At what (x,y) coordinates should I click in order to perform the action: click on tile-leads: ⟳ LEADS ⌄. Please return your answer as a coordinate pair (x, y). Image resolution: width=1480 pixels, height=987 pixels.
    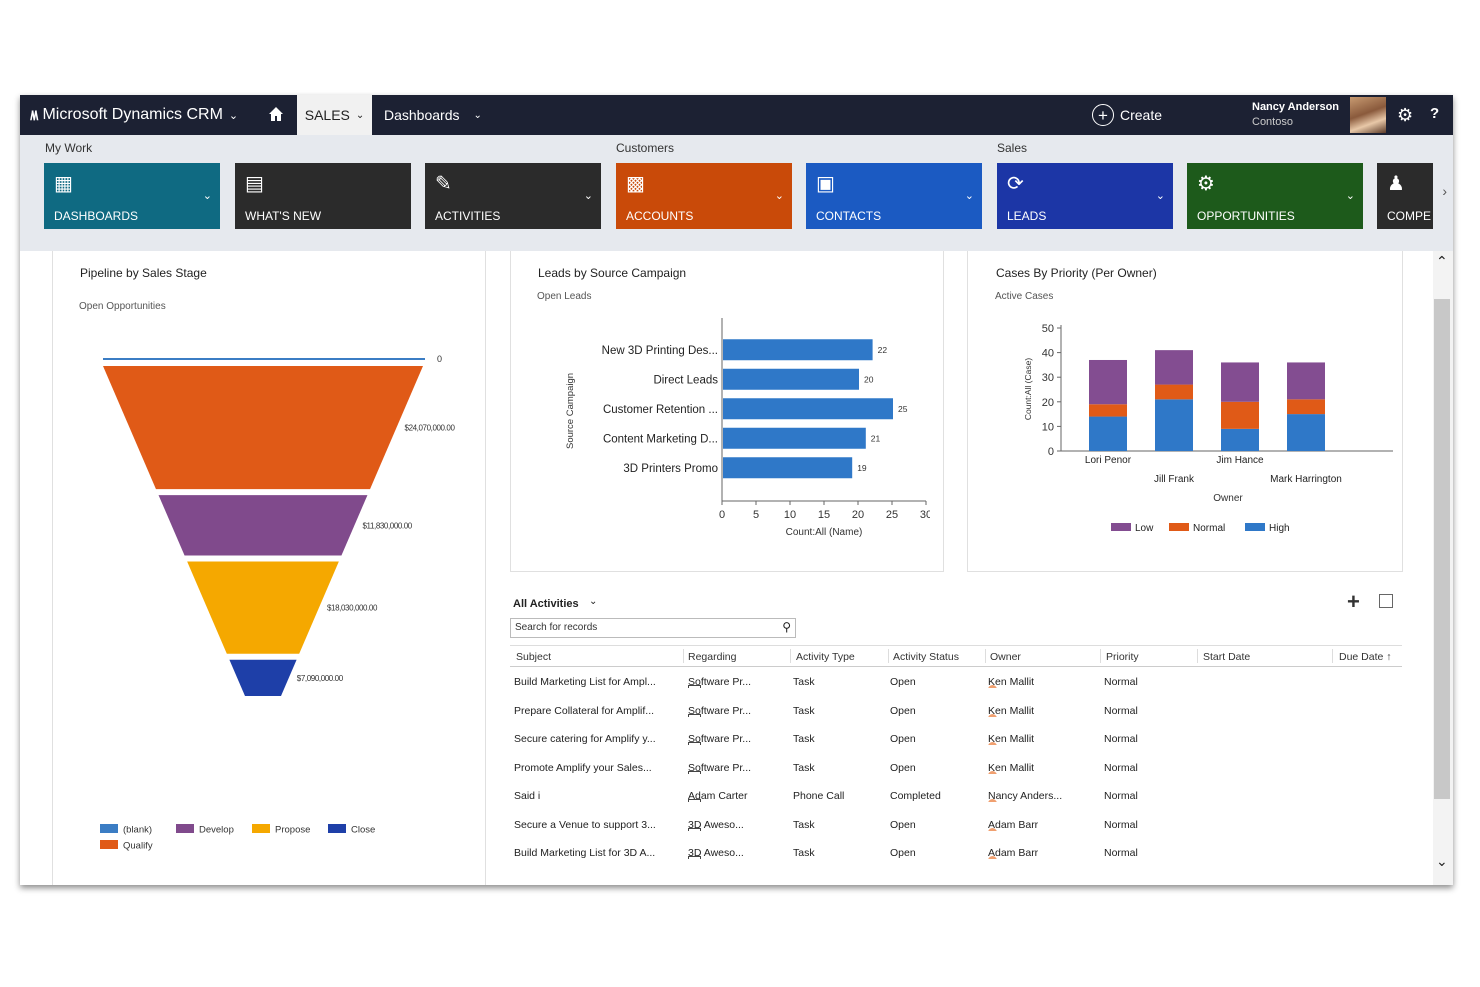
    Looking at the image, I should click on (1085, 196).